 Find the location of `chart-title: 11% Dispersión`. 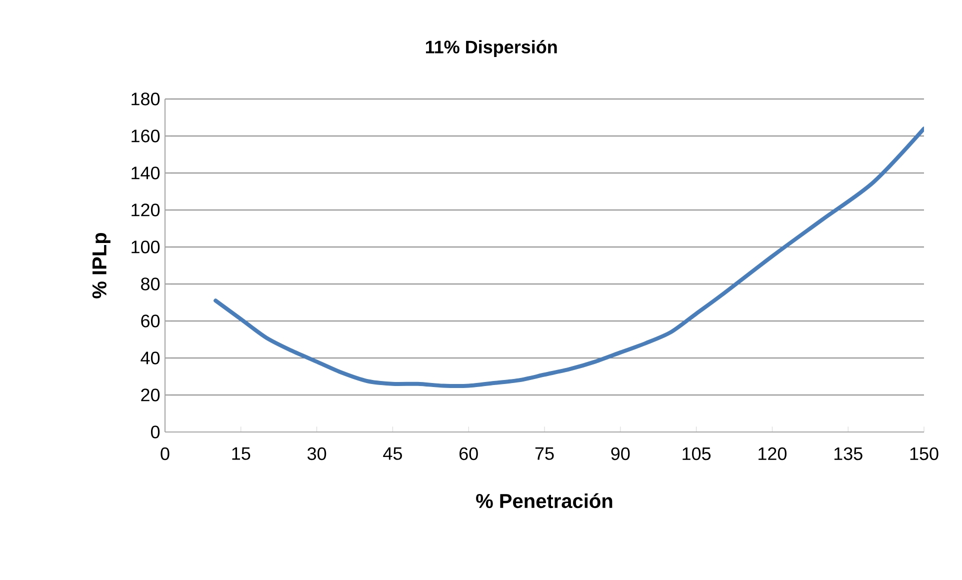

chart-title: 11% Dispersión is located at coordinates (491, 48).